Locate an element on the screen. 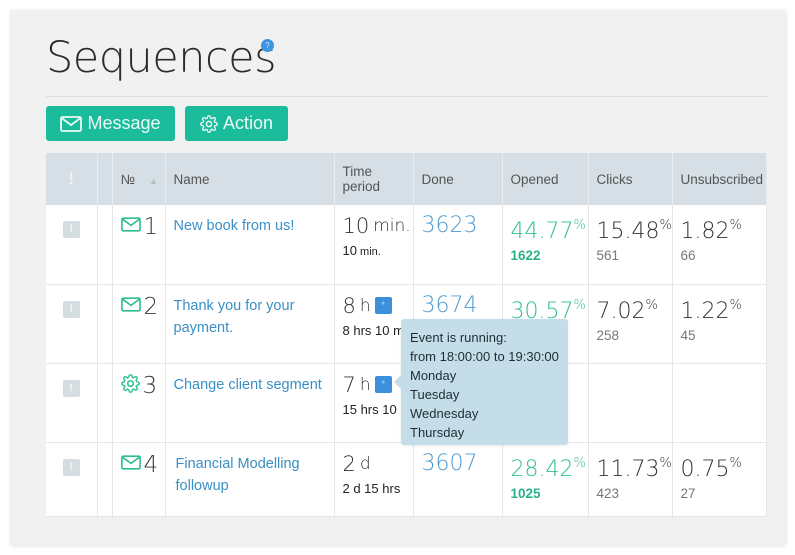 The height and width of the screenshot is (555, 795). header-flag: ! is located at coordinates (72, 179).